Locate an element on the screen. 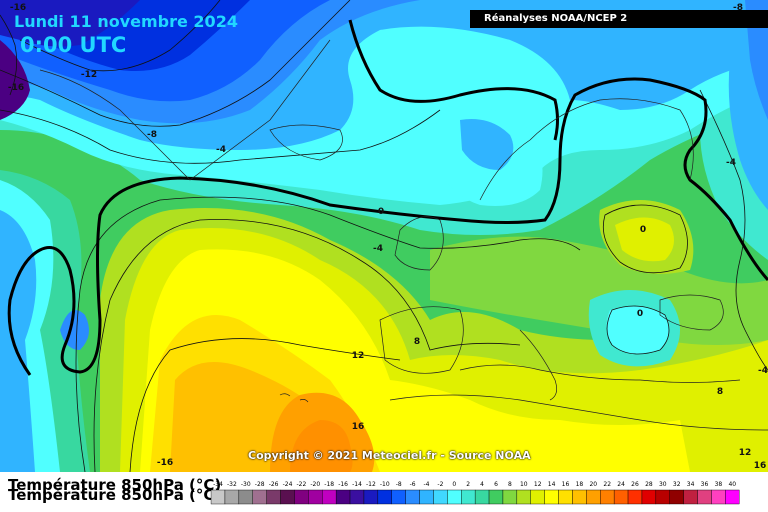 The height and width of the screenshot is (512, 768). label-12-east: 12 is located at coordinates (745, 453).